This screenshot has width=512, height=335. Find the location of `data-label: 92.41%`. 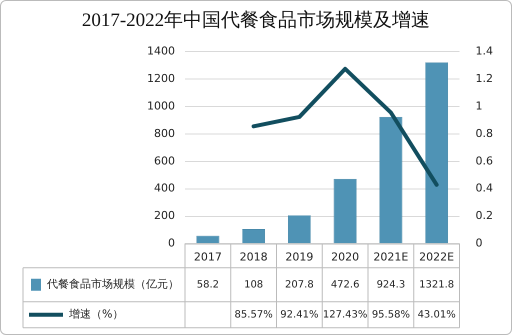

data-label: 92.41% is located at coordinates (299, 314).